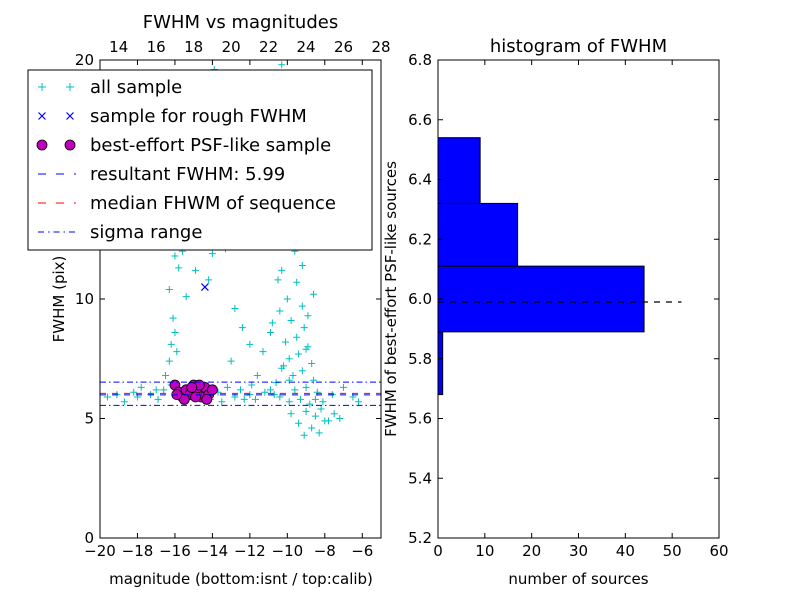  Describe the element at coordinates (156, 47) in the screenshot. I see `x-top-tick-label: 16` at that location.